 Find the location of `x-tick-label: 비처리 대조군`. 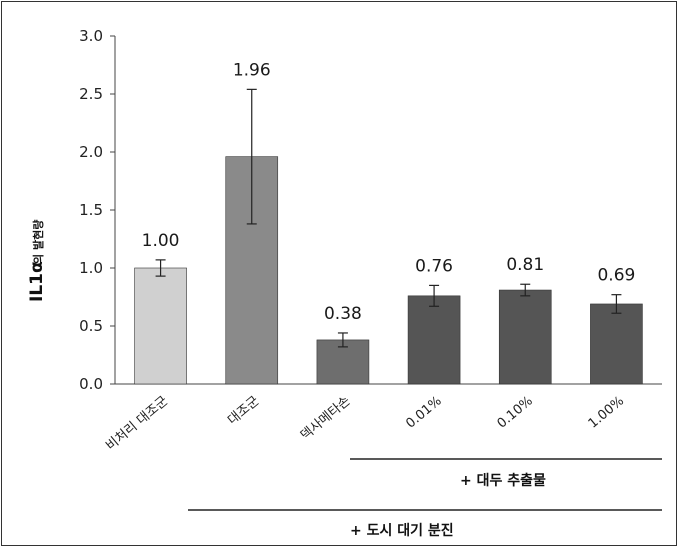

x-tick-label: 비처리 대조군 is located at coordinates (137, 424).